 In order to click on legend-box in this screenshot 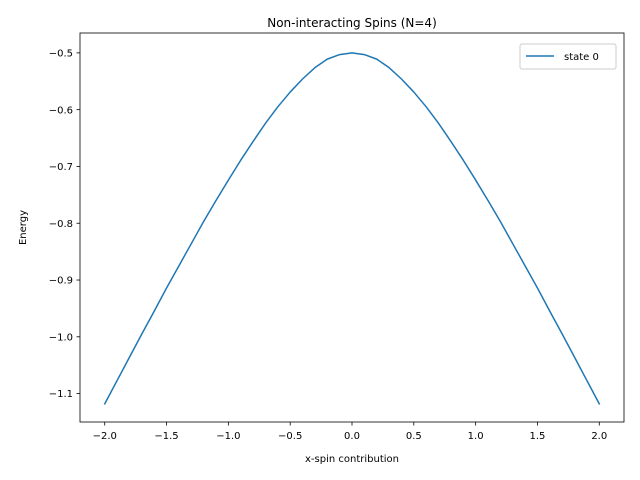, I will do `click(568, 56)`.